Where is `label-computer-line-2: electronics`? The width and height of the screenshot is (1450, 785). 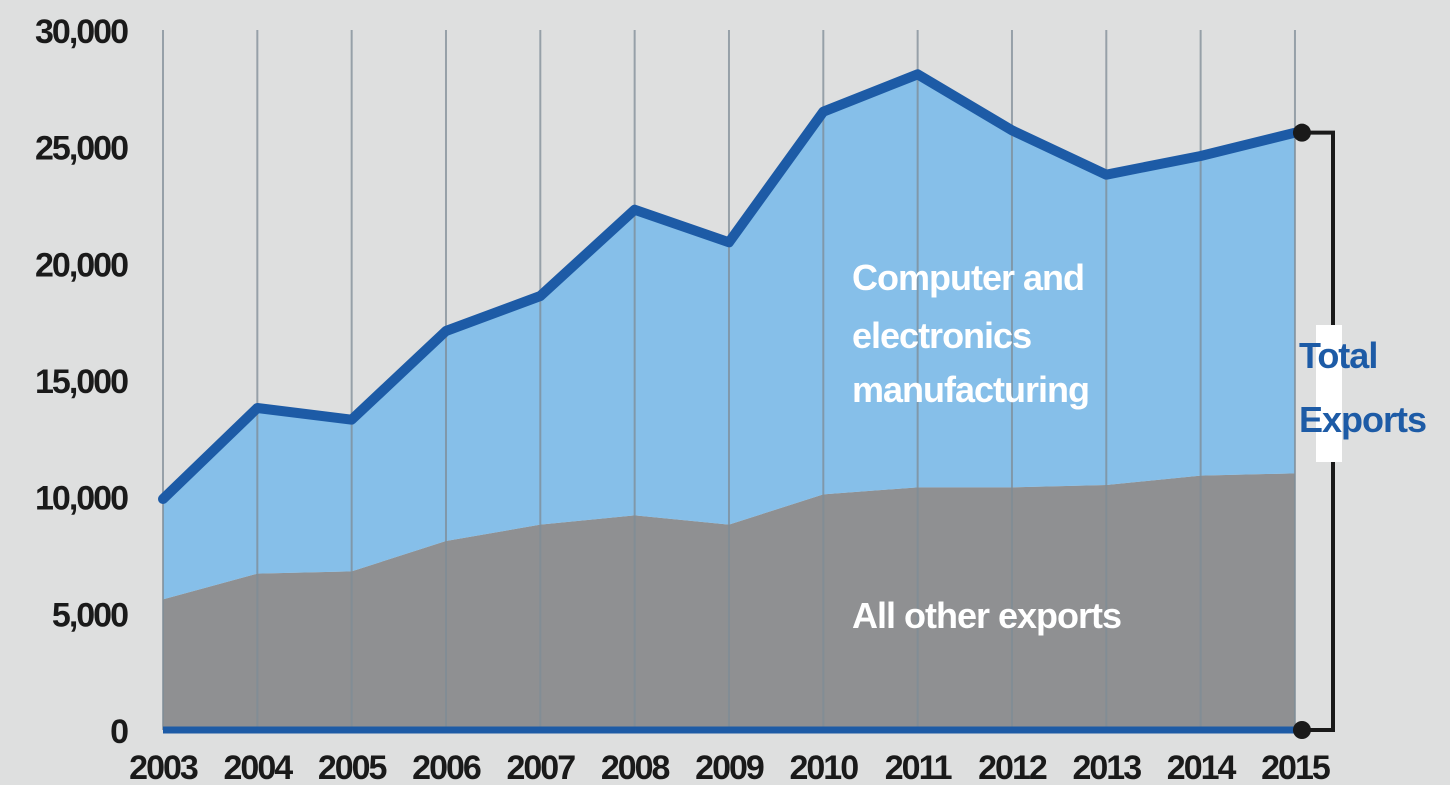
label-computer-line-2: electronics is located at coordinates (941, 335).